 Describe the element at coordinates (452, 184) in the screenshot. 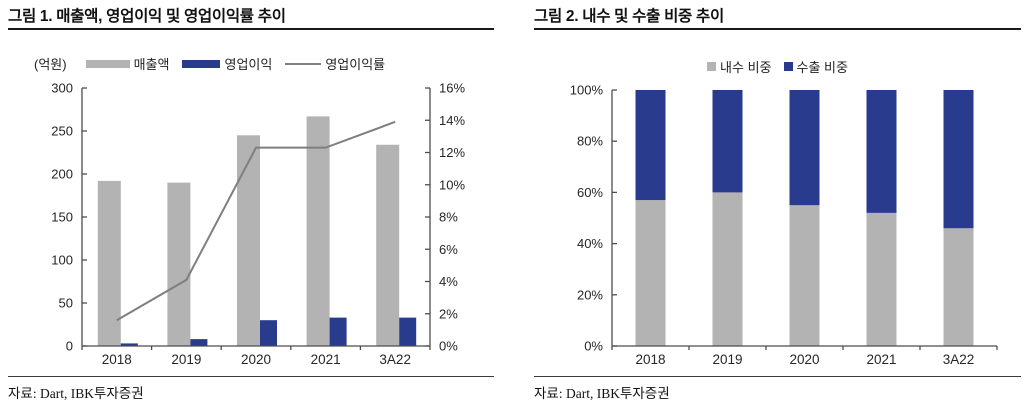

I see `svg-text: 10%` at that location.